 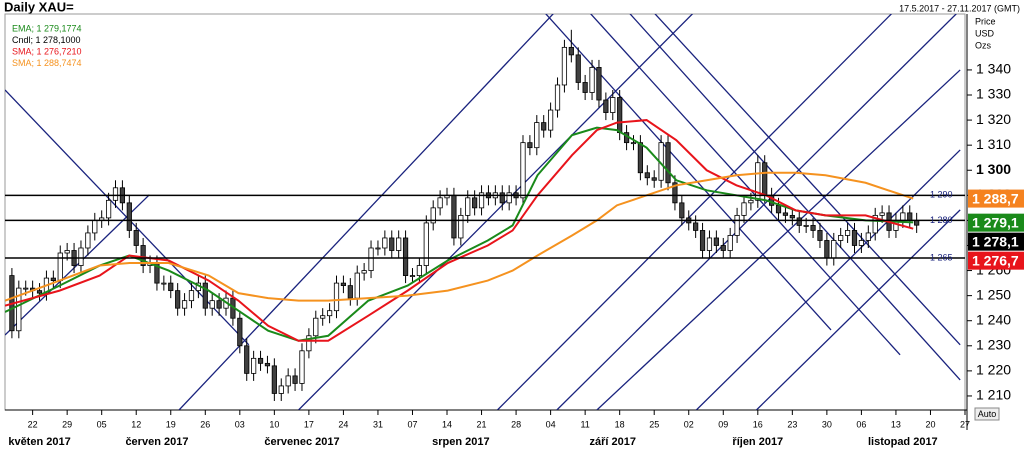 What do you see at coordinates (828, 279) in the screenshot?
I see `trend-line` at bounding box center [828, 279].